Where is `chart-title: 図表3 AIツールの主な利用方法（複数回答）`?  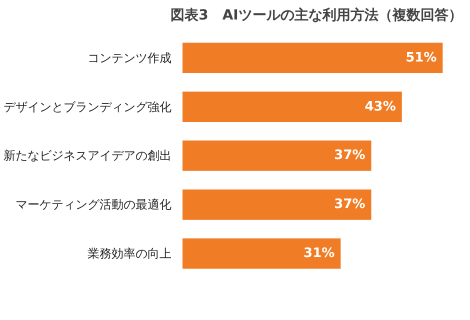 chart-title: 図表3 AIツールの主な利用方法（複数回答） is located at coordinates (316, 15).